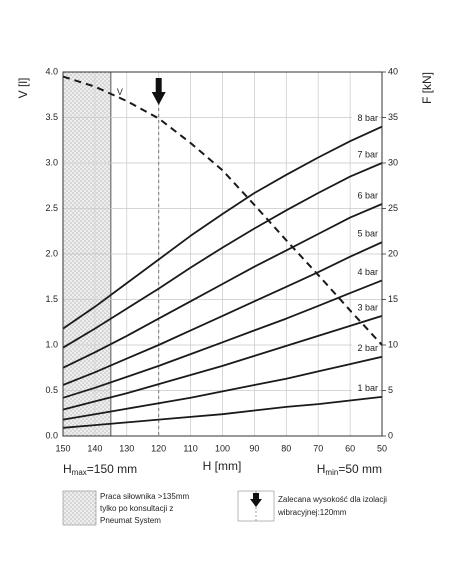  What do you see at coordinates (136, 508) in the screenshot?
I see `legend-text: tylko po konsultacji z` at bounding box center [136, 508].